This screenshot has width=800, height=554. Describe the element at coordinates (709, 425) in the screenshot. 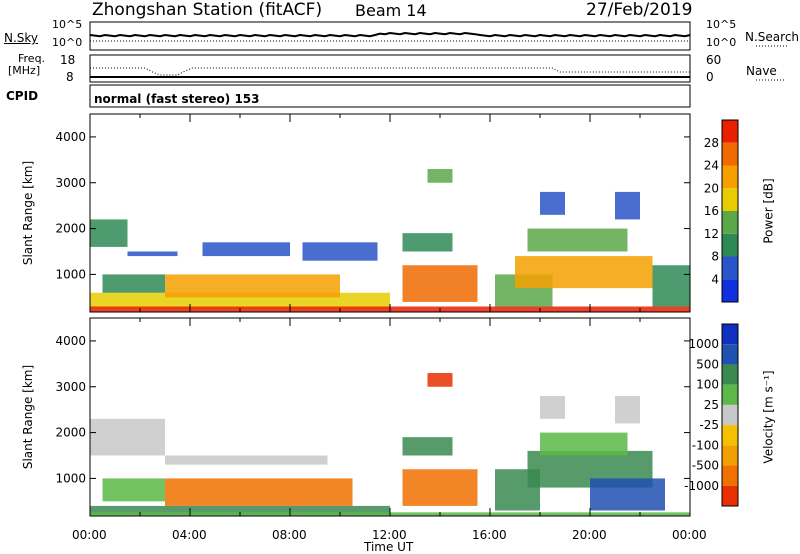

I see `velocity-cbar-tick-4: -25` at that location.